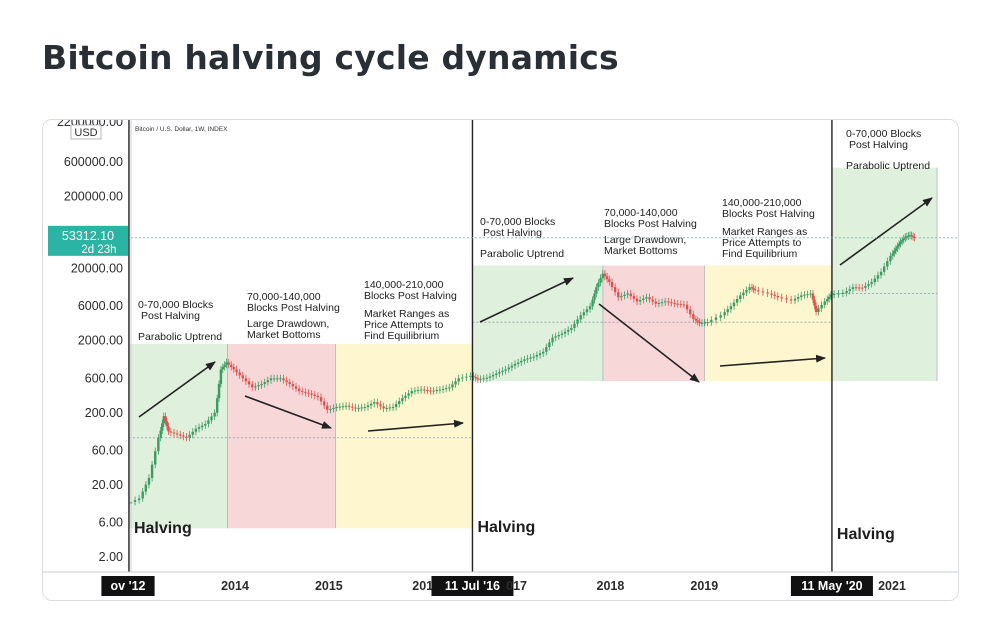 The height and width of the screenshot is (640, 1000). I want to click on trend-arrow, so click(772, 360).